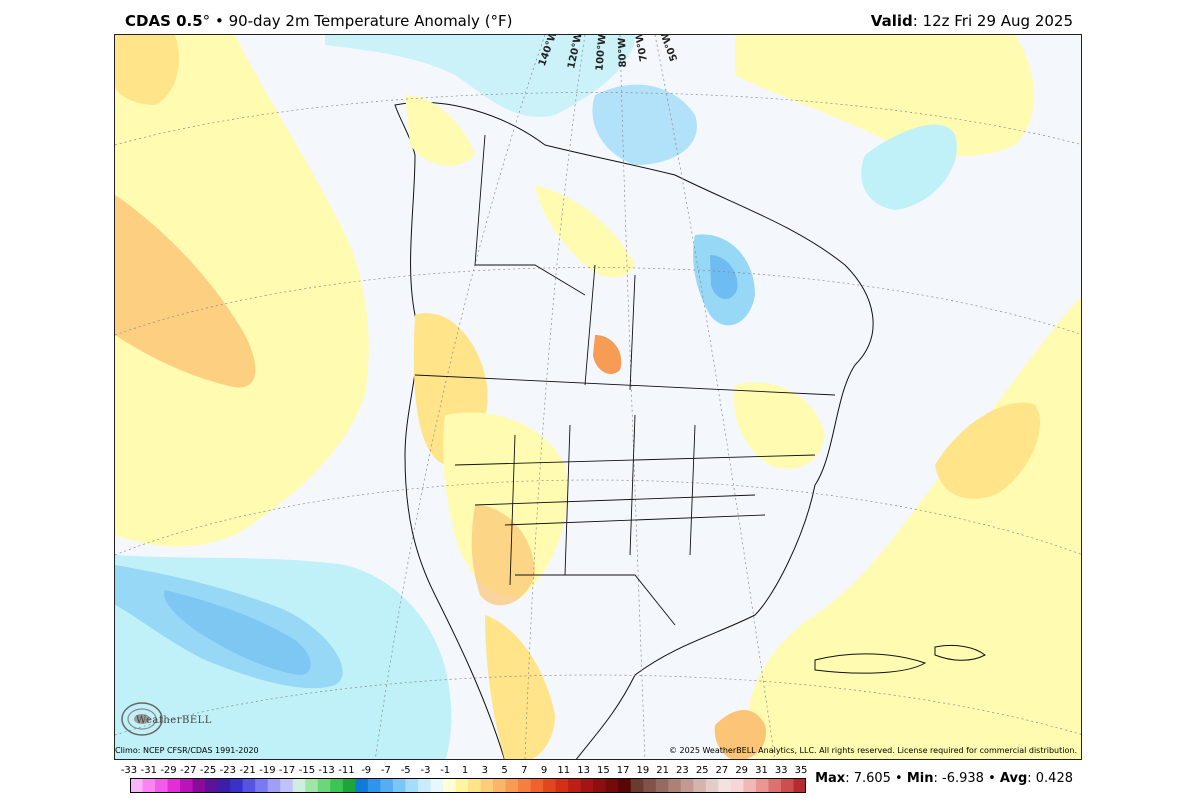  Describe the element at coordinates (174, 720) in the screenshot. I see `logo-text: WeatherBELL` at that location.